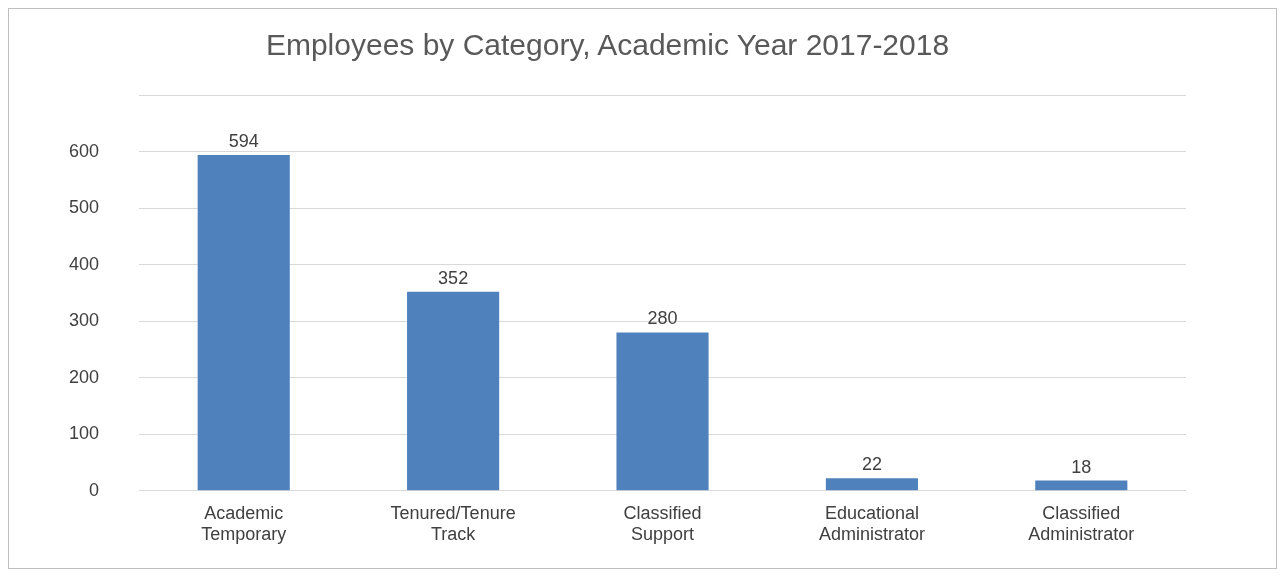  What do you see at coordinates (84, 376) in the screenshot?
I see `y-tick-label: 200` at bounding box center [84, 376].